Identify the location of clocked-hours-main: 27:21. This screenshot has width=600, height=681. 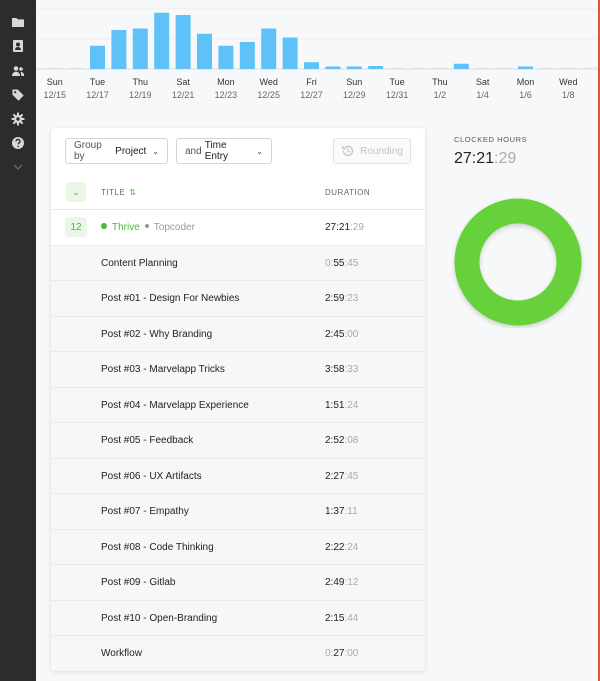
(474, 158).